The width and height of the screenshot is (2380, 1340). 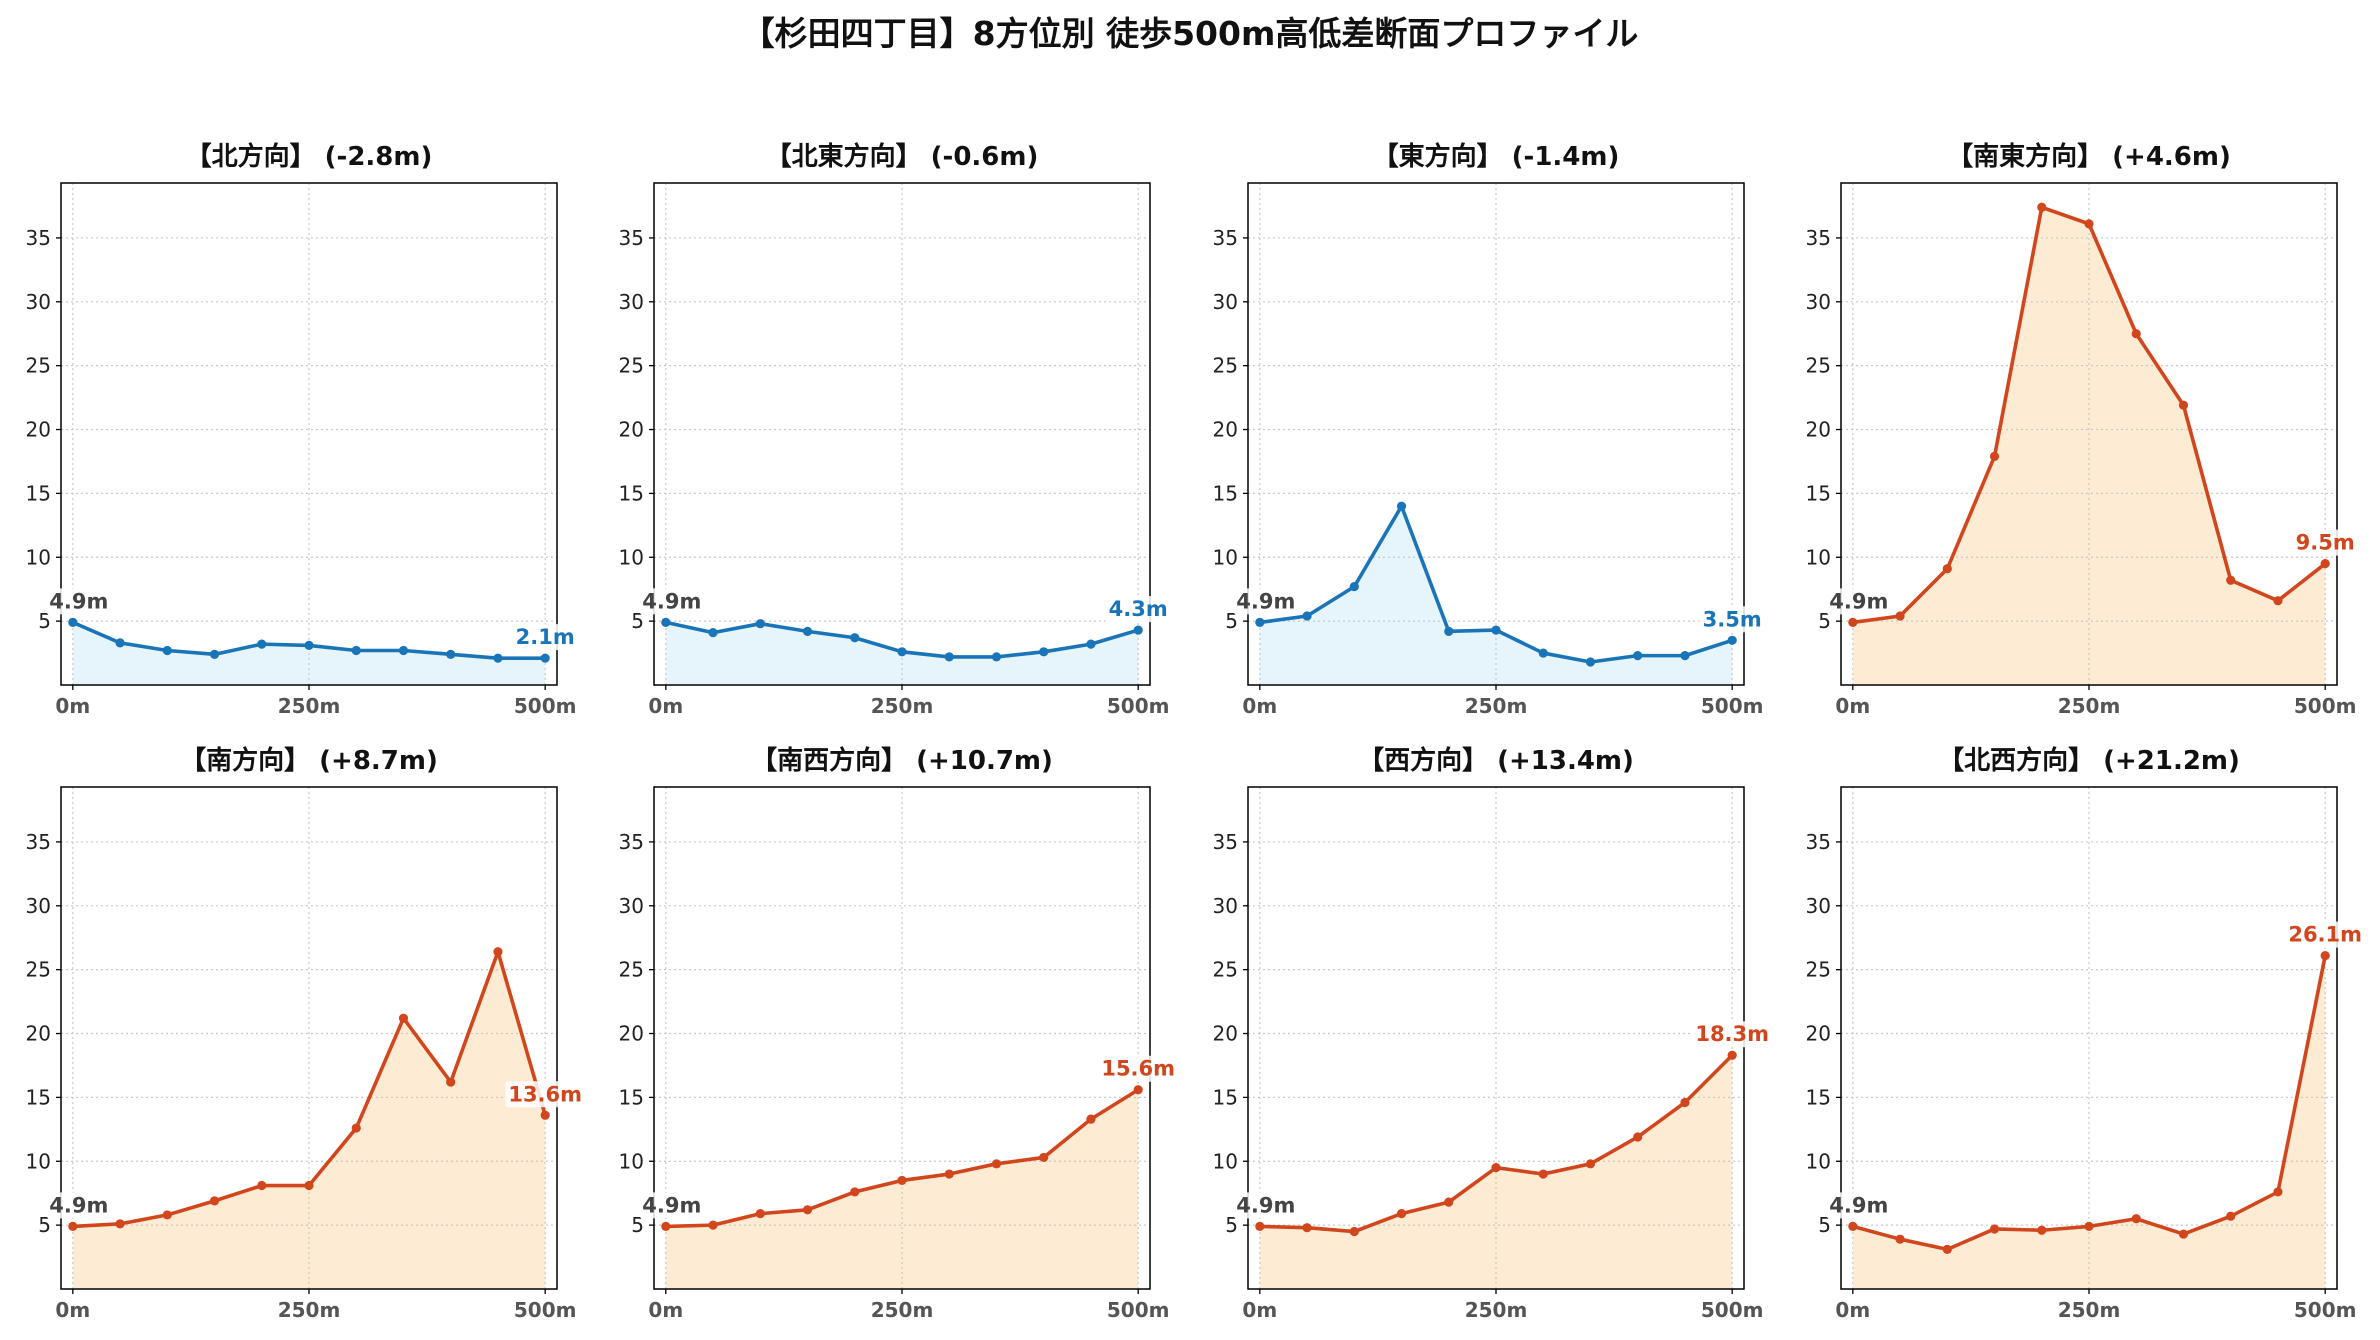 What do you see at coordinates (2089, 156) in the screenshot?
I see `panel-title: 【南東方向】 (+4.6m)` at bounding box center [2089, 156].